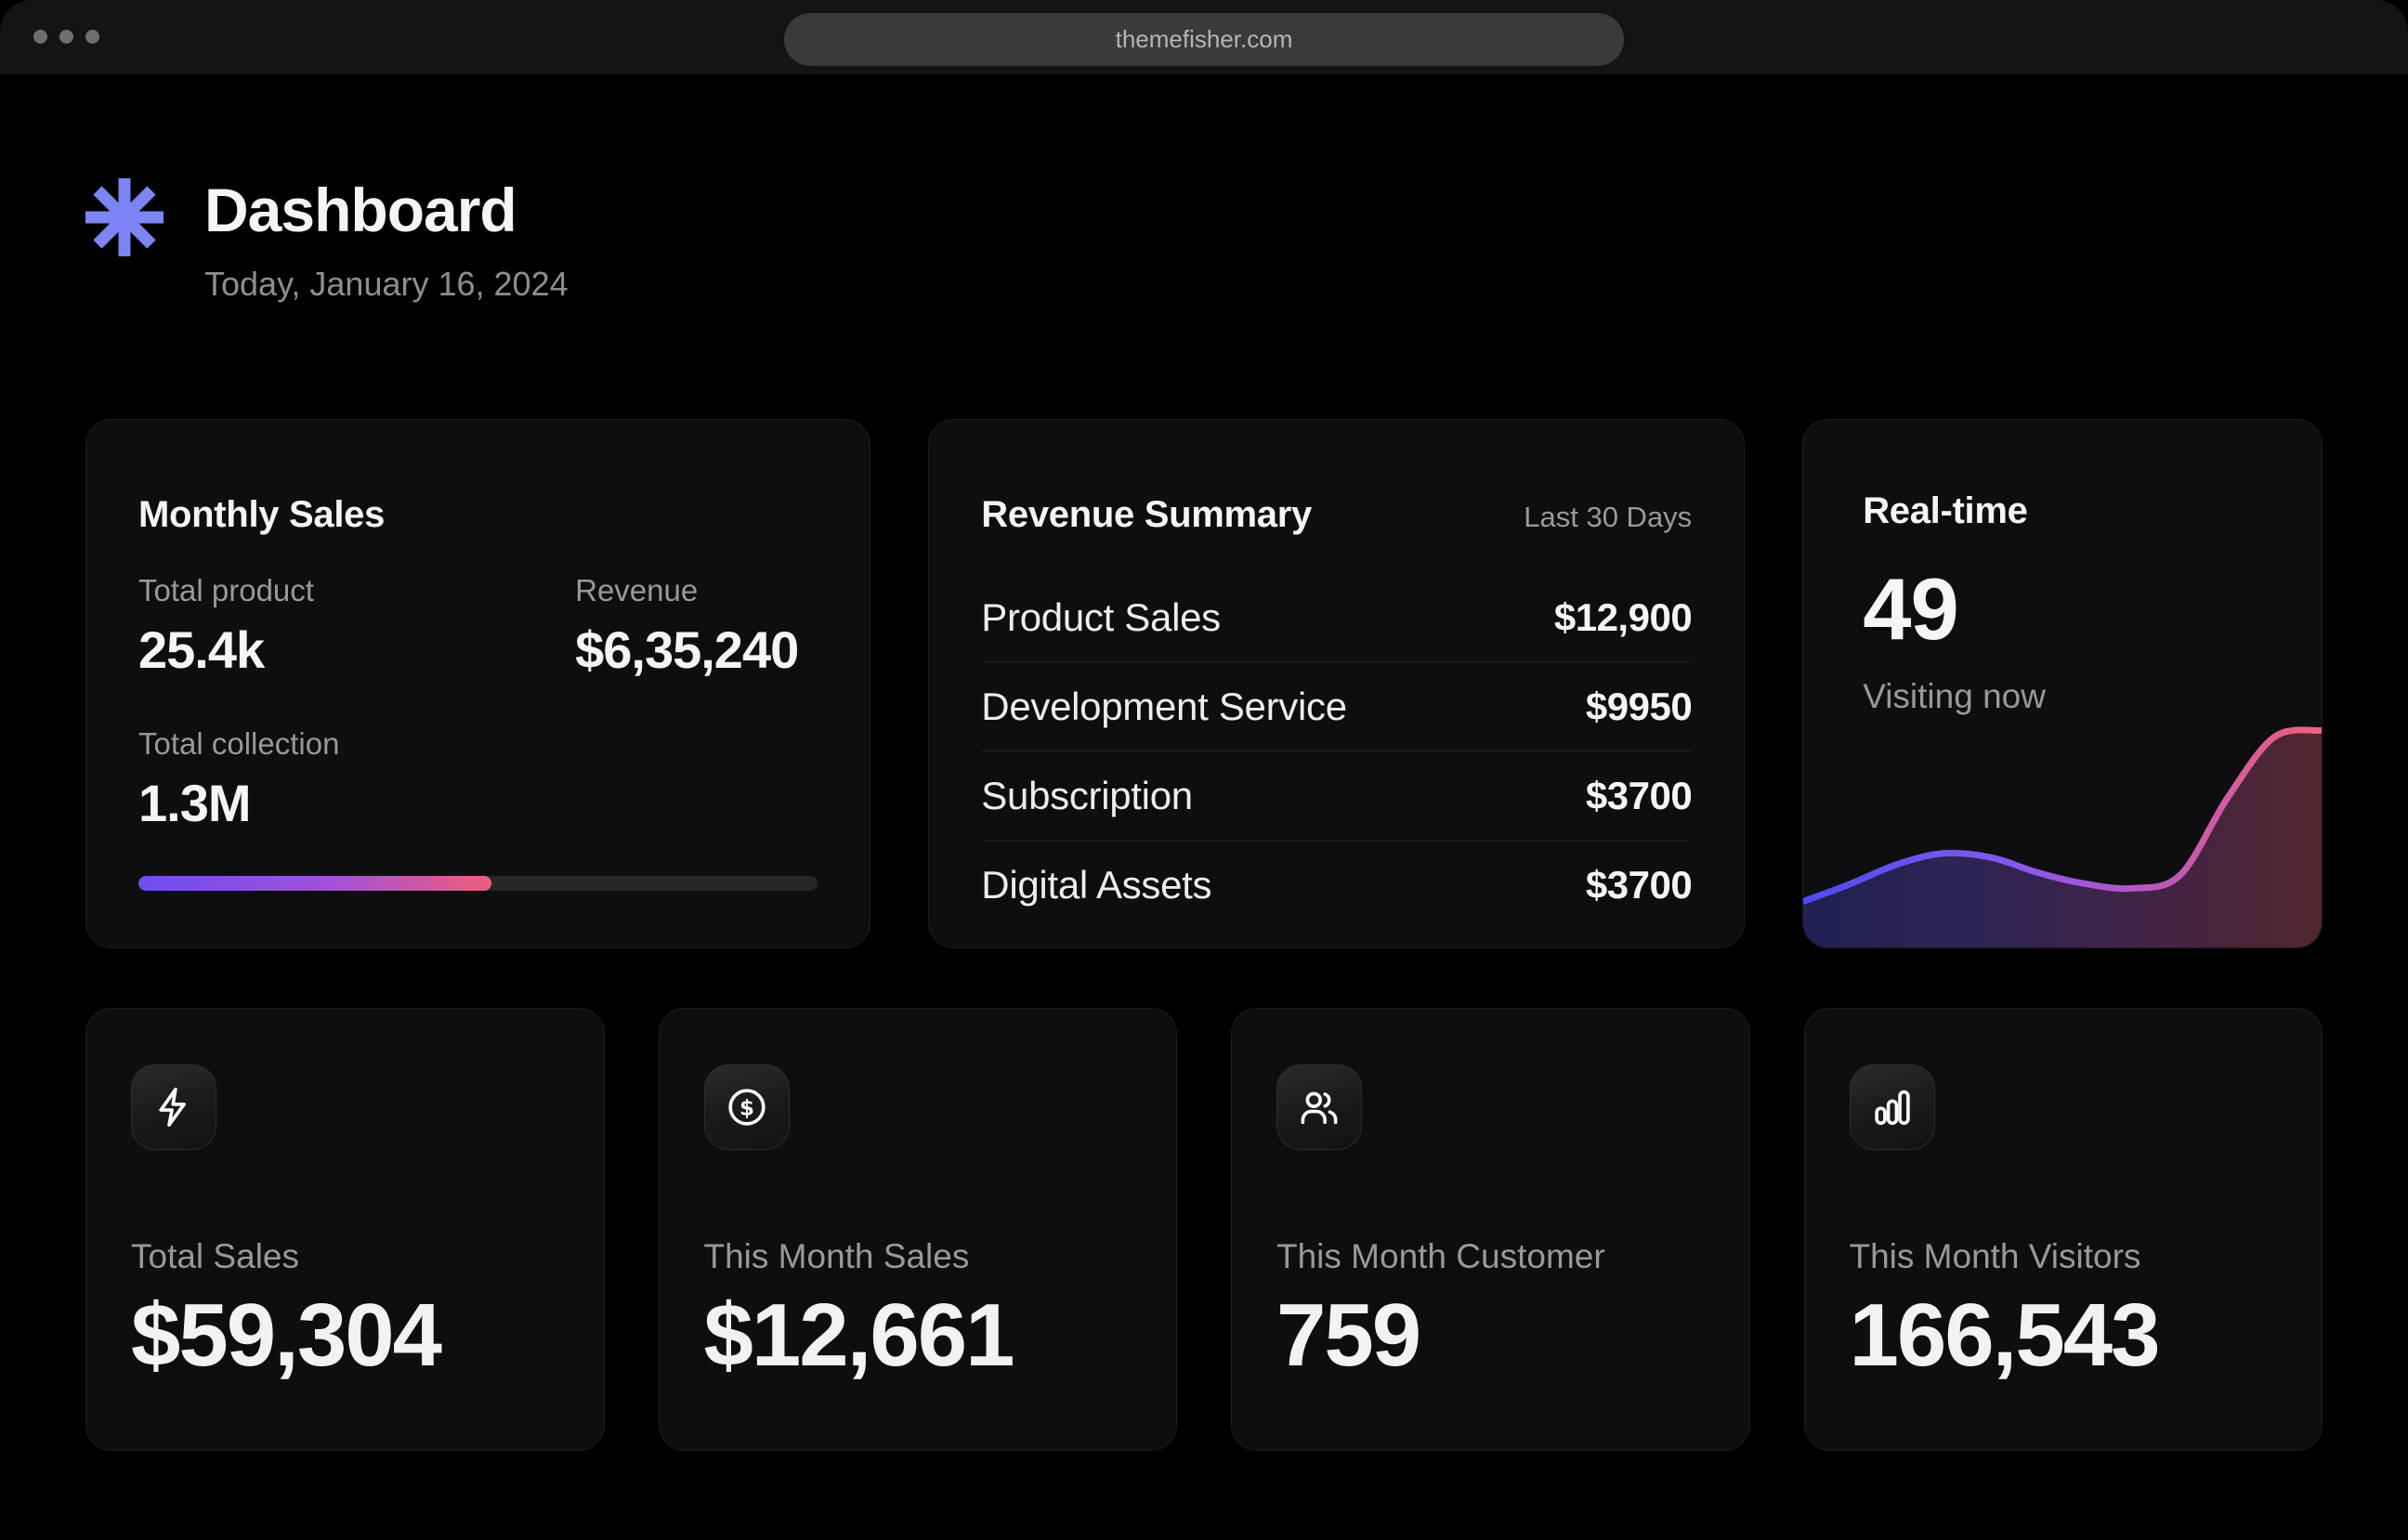 This screenshot has height=1540, width=2408. Describe the element at coordinates (286, 1336) in the screenshot. I see `stat-value: $59,304` at that location.